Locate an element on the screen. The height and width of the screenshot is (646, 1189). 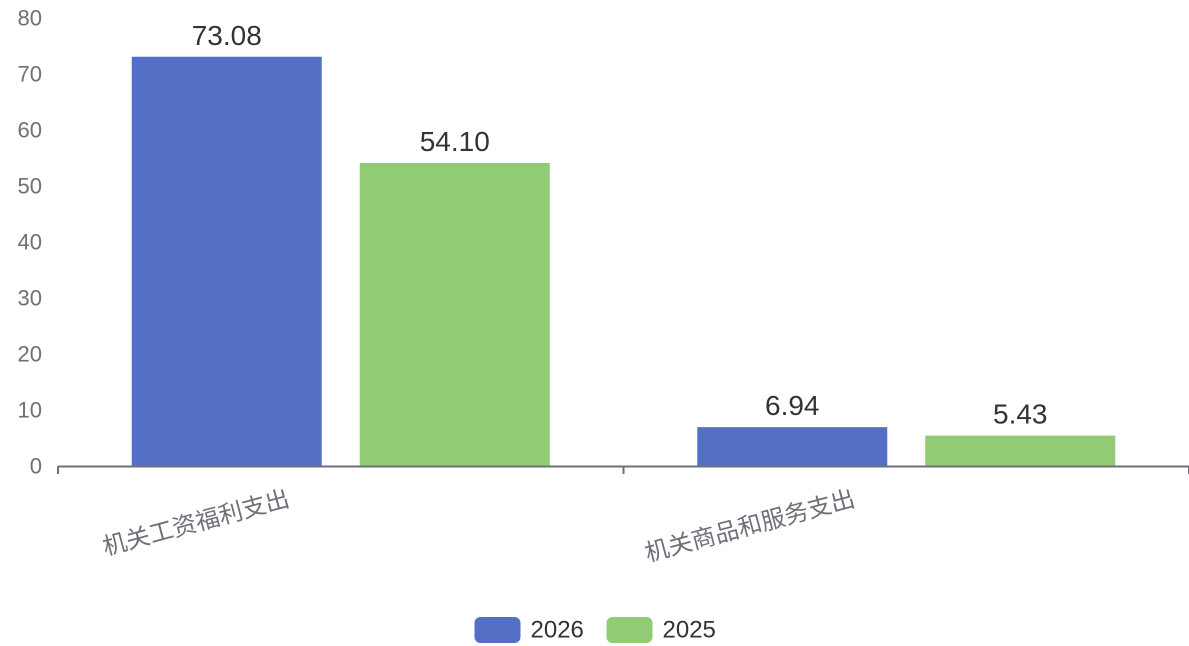
legend-swatch-2026 is located at coordinates (497, 630).